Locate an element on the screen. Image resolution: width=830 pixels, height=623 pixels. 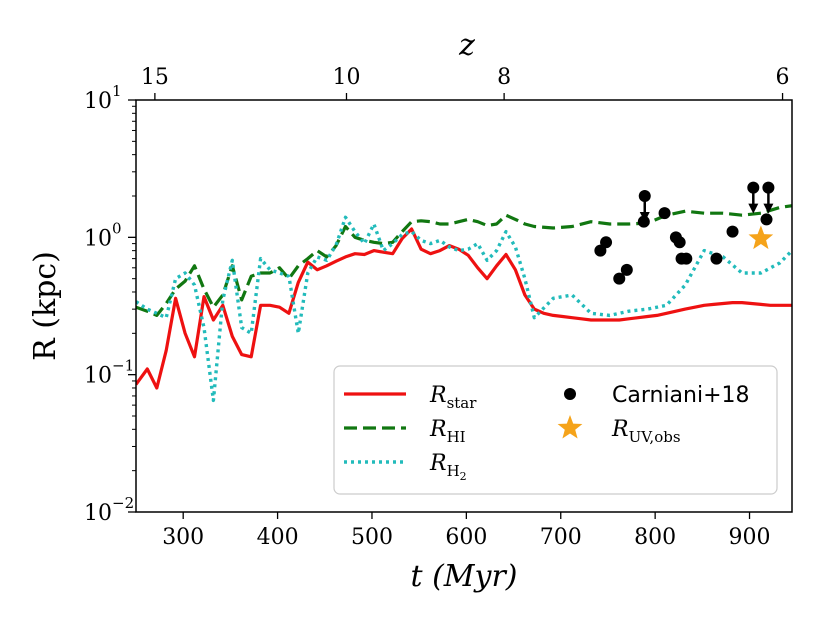
legend-label-star: Rstar is located at coordinates (453, 397).